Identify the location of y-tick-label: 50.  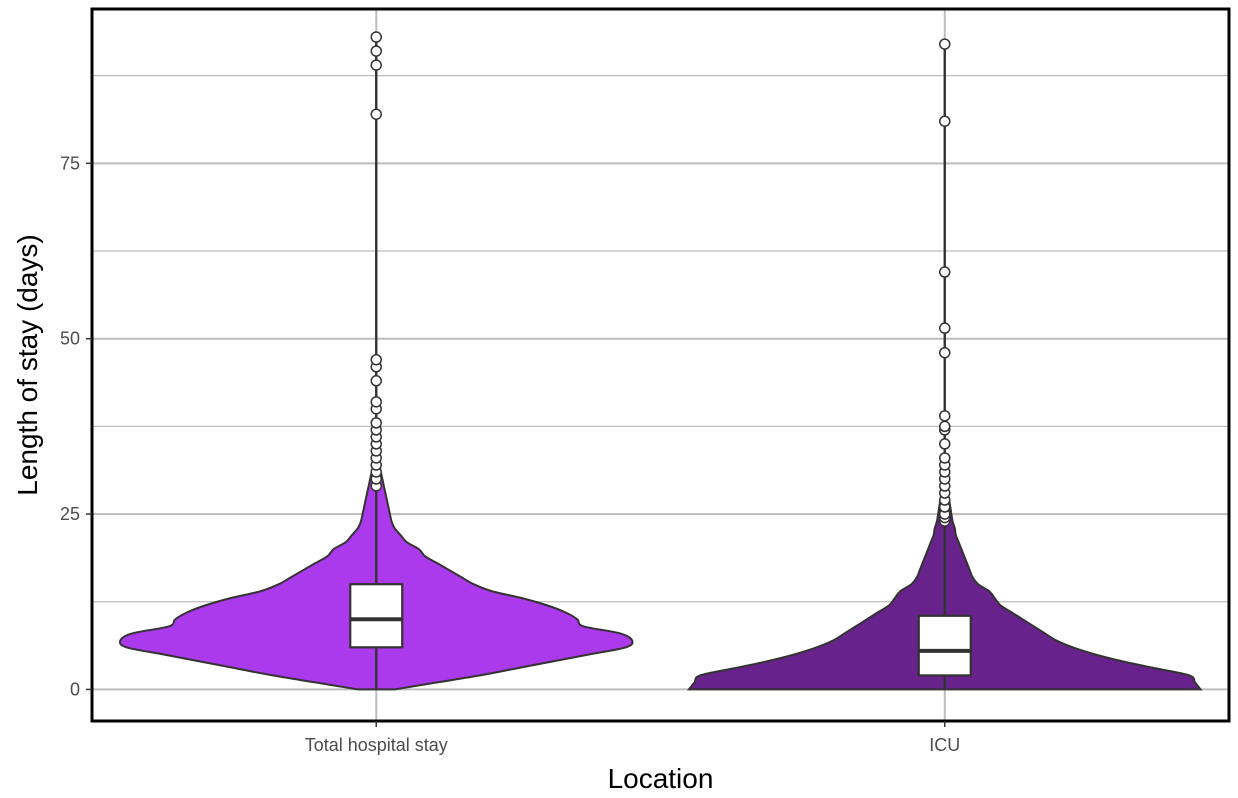
(70, 339).